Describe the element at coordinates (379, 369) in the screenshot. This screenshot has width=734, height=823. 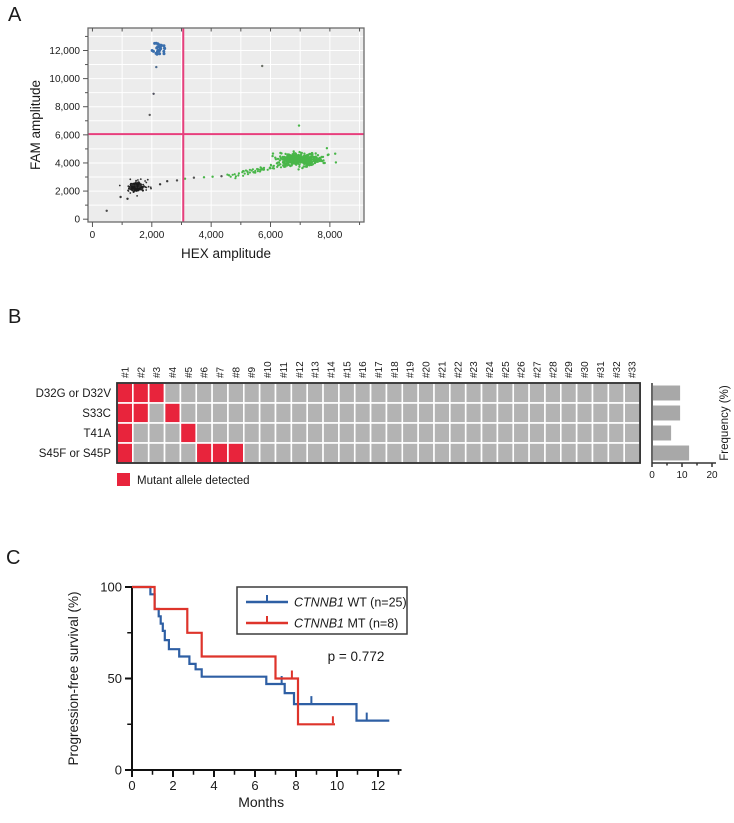
I see `sample-column-label: #17` at that location.